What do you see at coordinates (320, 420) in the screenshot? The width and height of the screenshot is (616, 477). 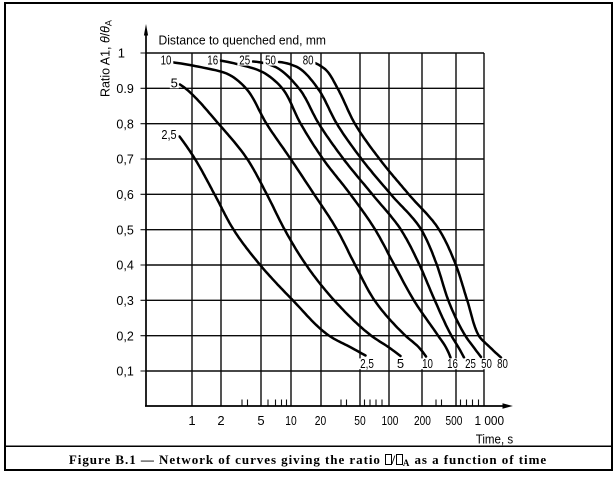 I see `svg-text: 20` at bounding box center [320, 420].